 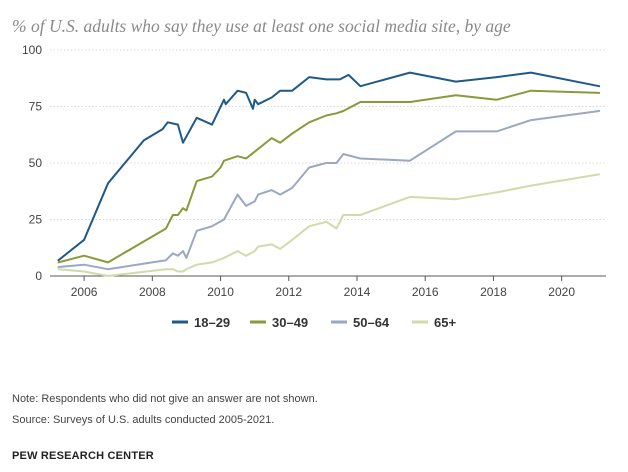 What do you see at coordinates (323, 287) in the screenshot?
I see `x-axis-ticks: 2006 2008 2010 2012 2014 2016 2018 2020` at bounding box center [323, 287].